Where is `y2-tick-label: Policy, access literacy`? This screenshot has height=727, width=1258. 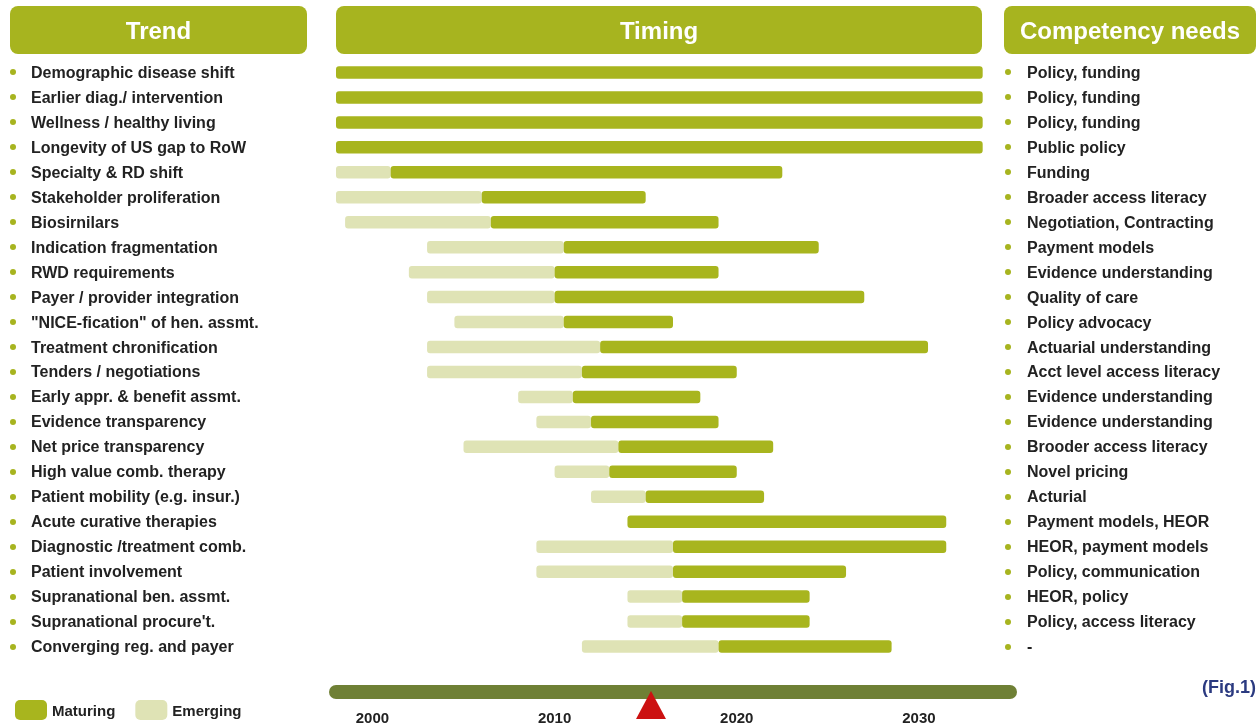 y2-tick-label: Policy, access literacy is located at coordinates (1111, 622).